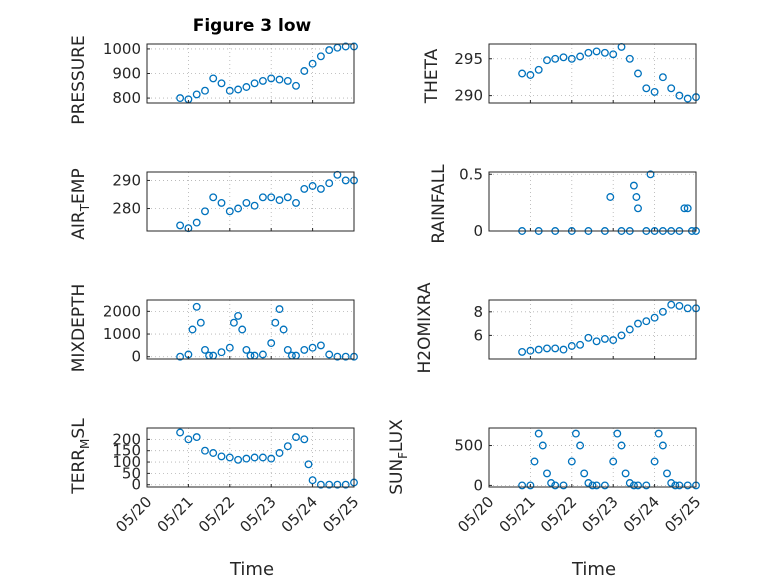 The image size is (778, 583). What do you see at coordinates (468, 59) in the screenshot?
I see `ytick-label-theta: 295` at bounding box center [468, 59].